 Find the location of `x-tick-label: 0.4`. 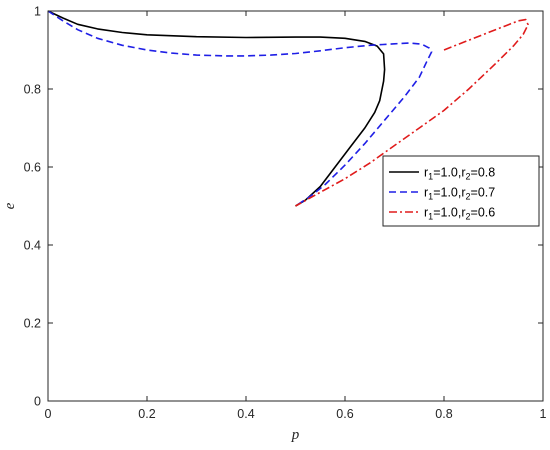

x-tick-label: 0.4 is located at coordinates (245, 414).